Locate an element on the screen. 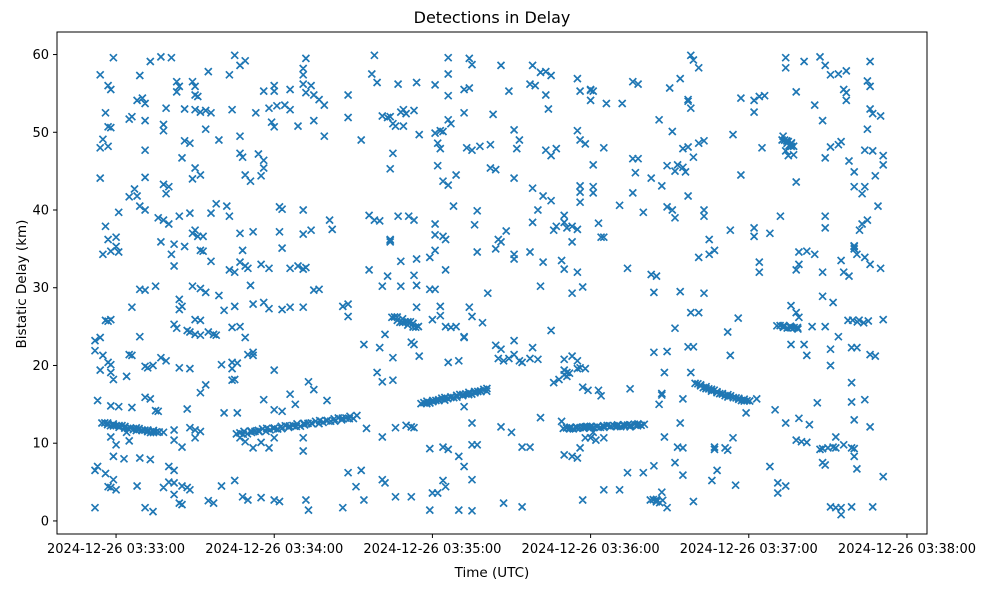 The width and height of the screenshot is (987, 590). x-tick-label: 2024-12-26 03:38:00 is located at coordinates (907, 549).